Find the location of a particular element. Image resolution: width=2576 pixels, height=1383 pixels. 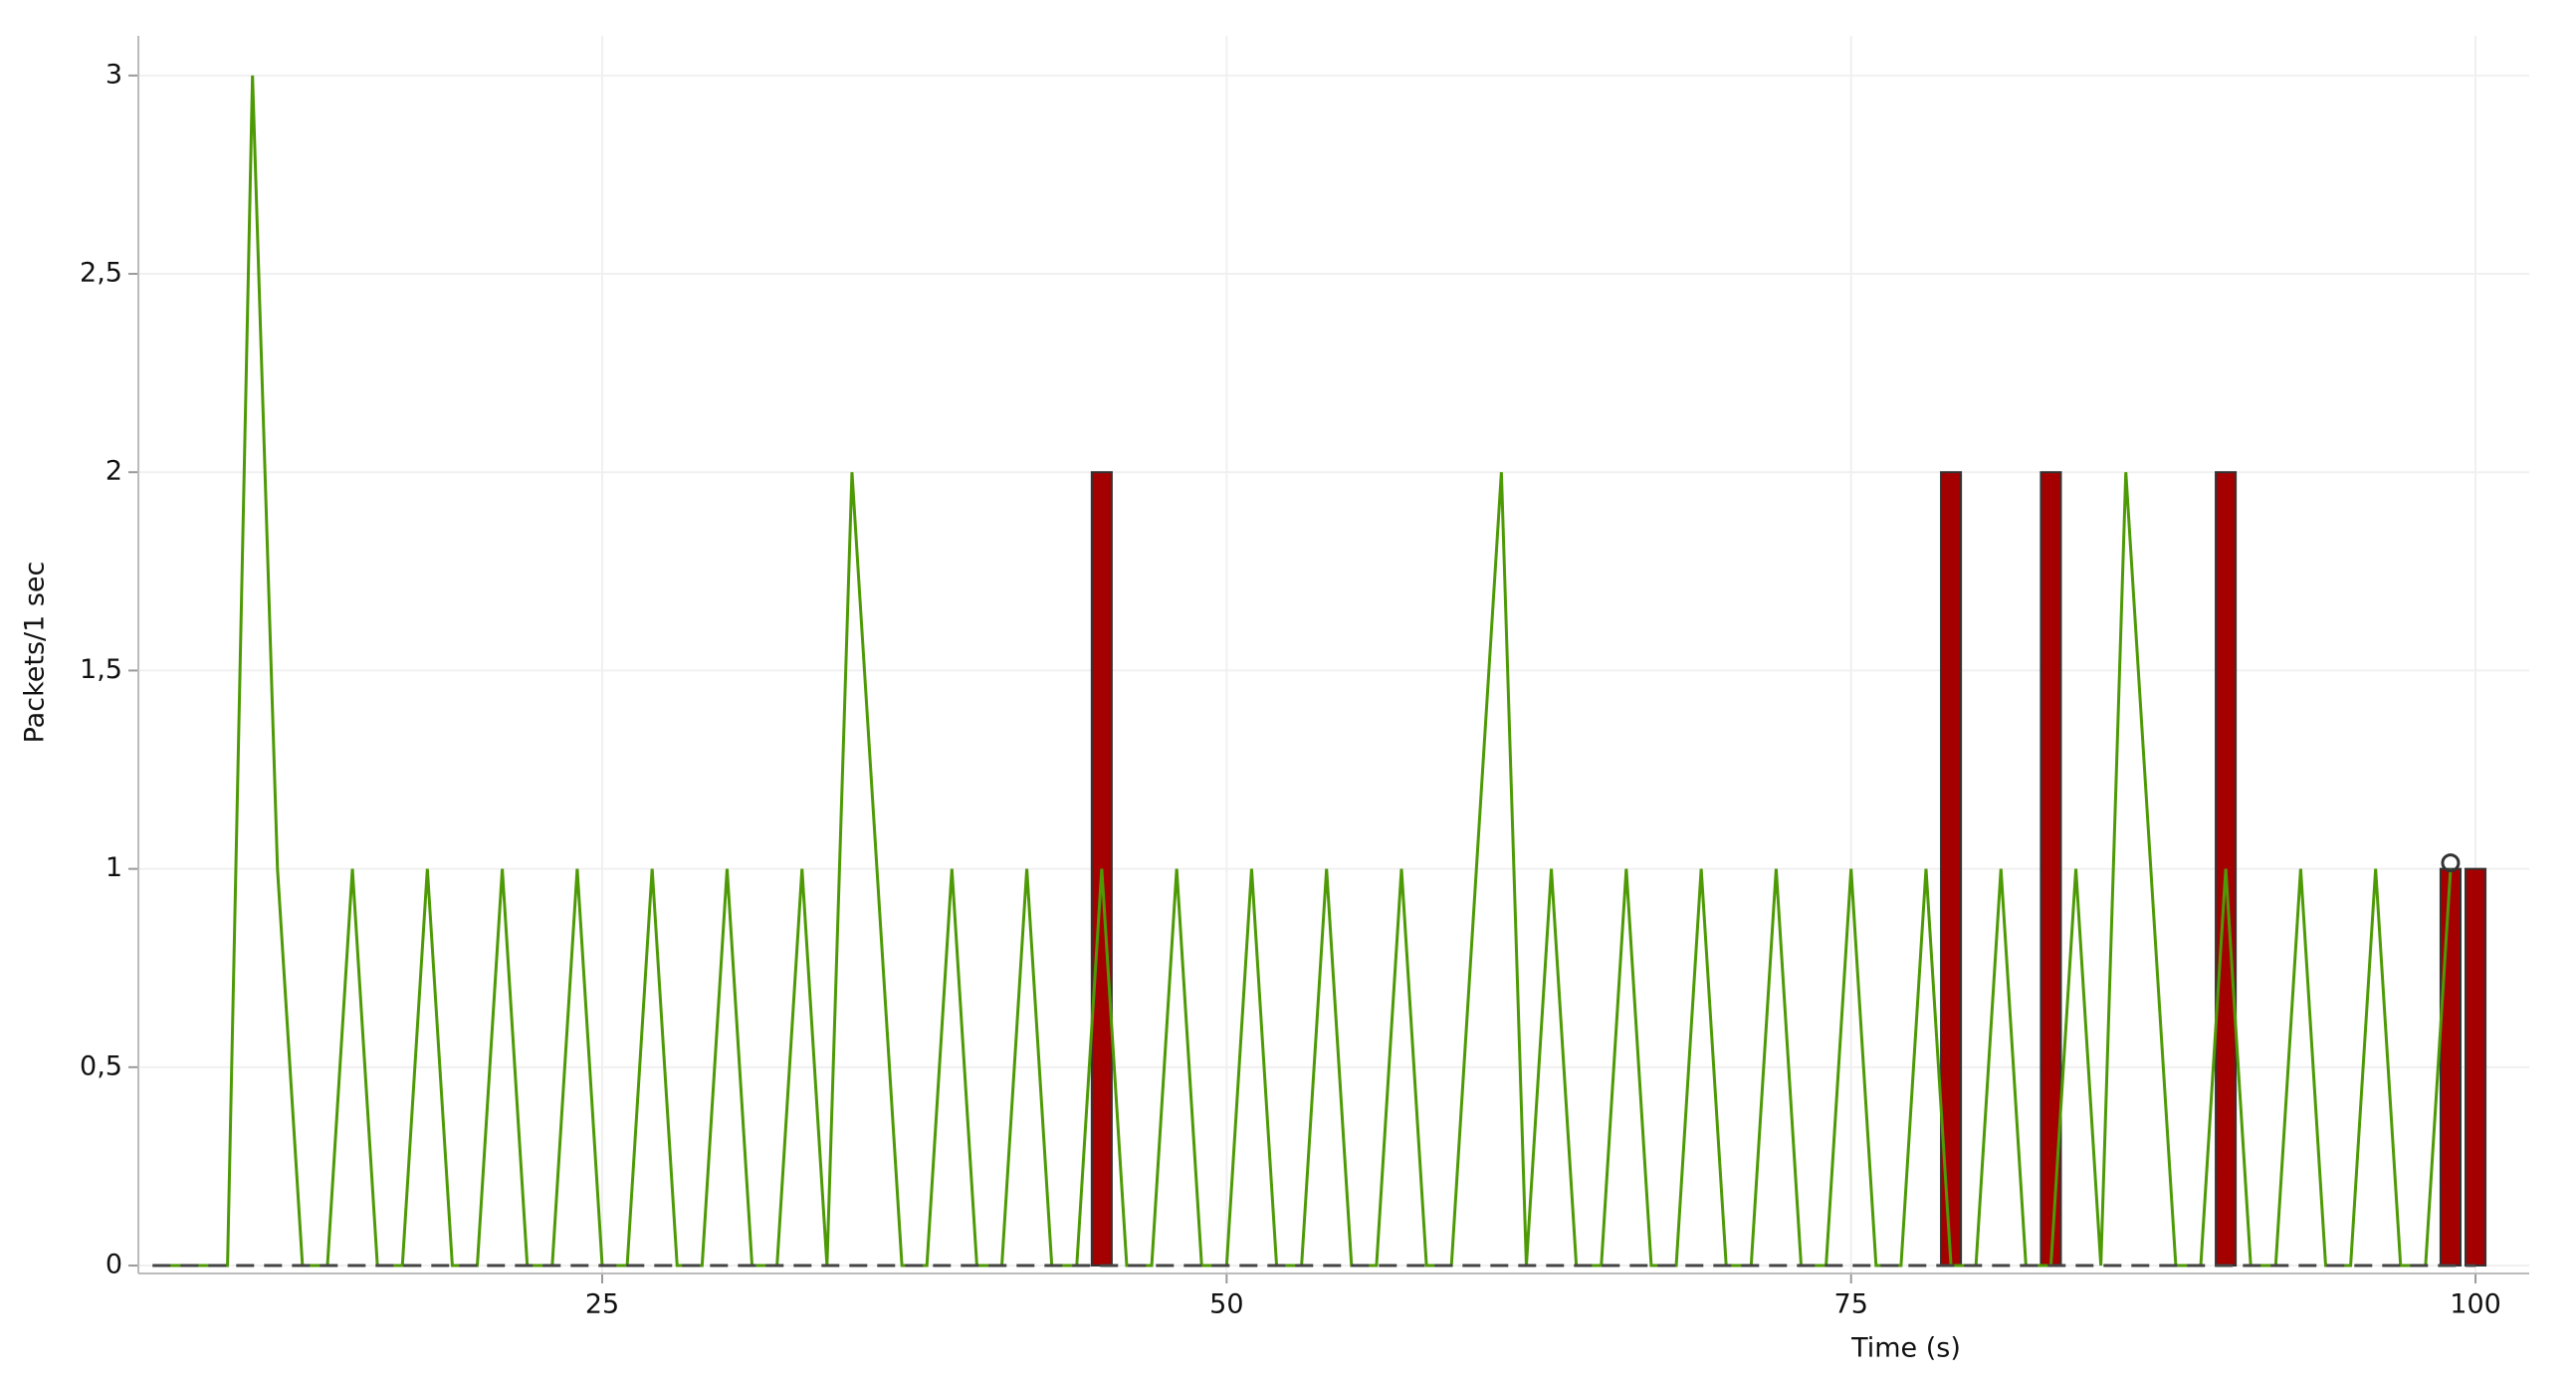

y-axis-title: Packets/1 sec is located at coordinates (35, 653).